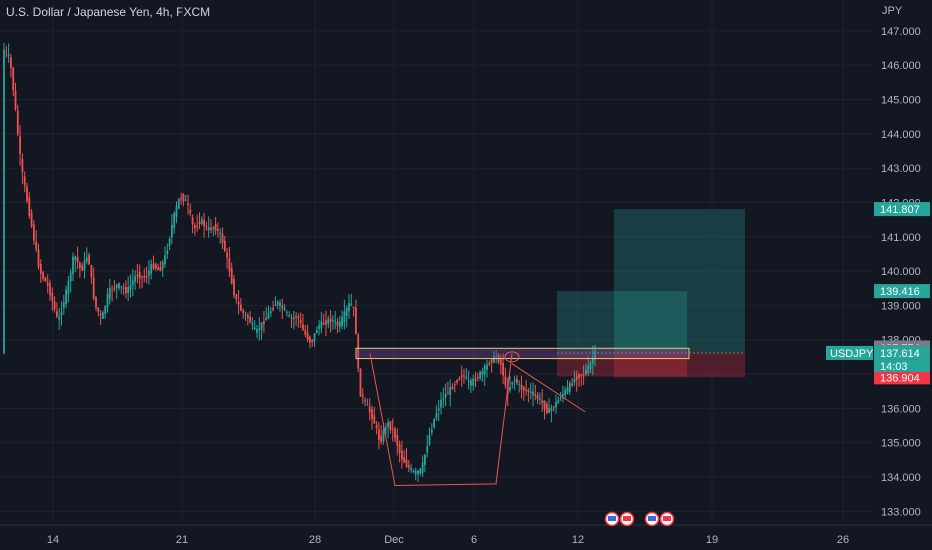  Describe the element at coordinates (901, 444) in the screenshot. I see `y-tick-label: 135.000` at that location.